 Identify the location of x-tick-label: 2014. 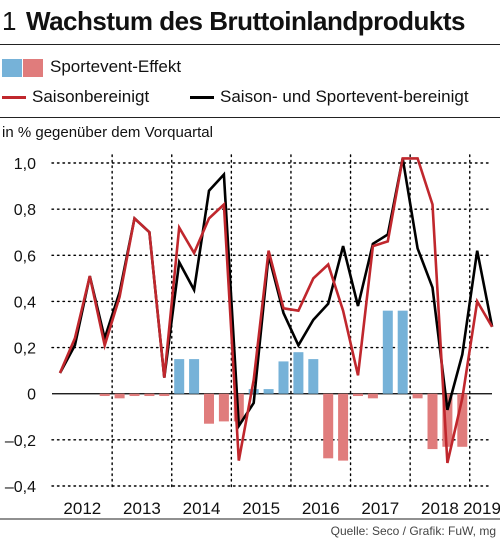
(202, 508).